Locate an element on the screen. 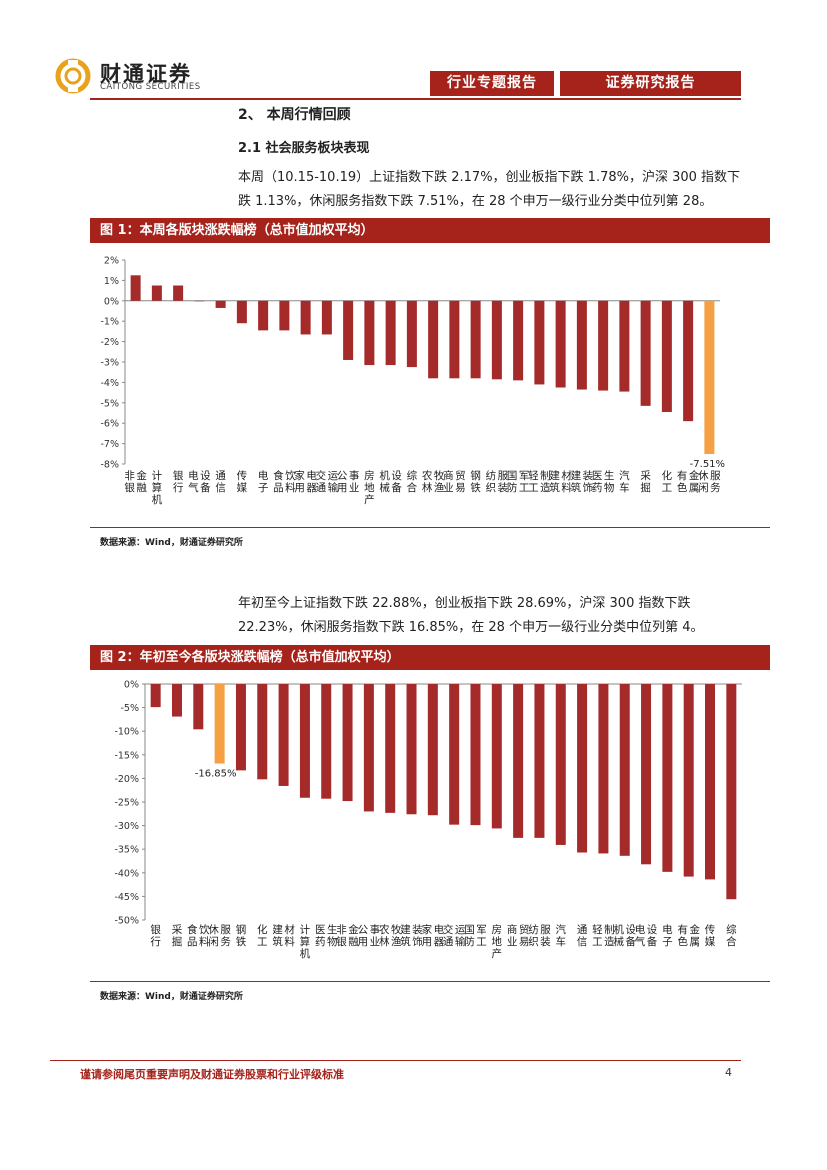 The image size is (827, 1170). y-tick-label: -15% is located at coordinates (126, 755).